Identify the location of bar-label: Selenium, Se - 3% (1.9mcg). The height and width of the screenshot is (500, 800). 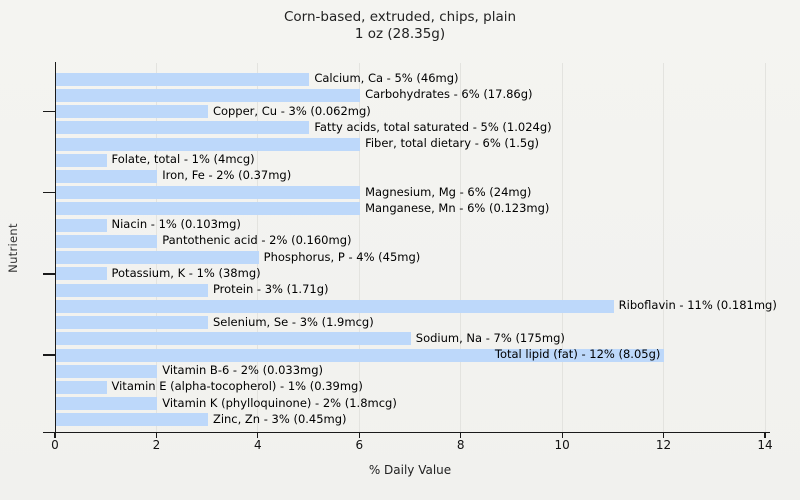
(293, 321).